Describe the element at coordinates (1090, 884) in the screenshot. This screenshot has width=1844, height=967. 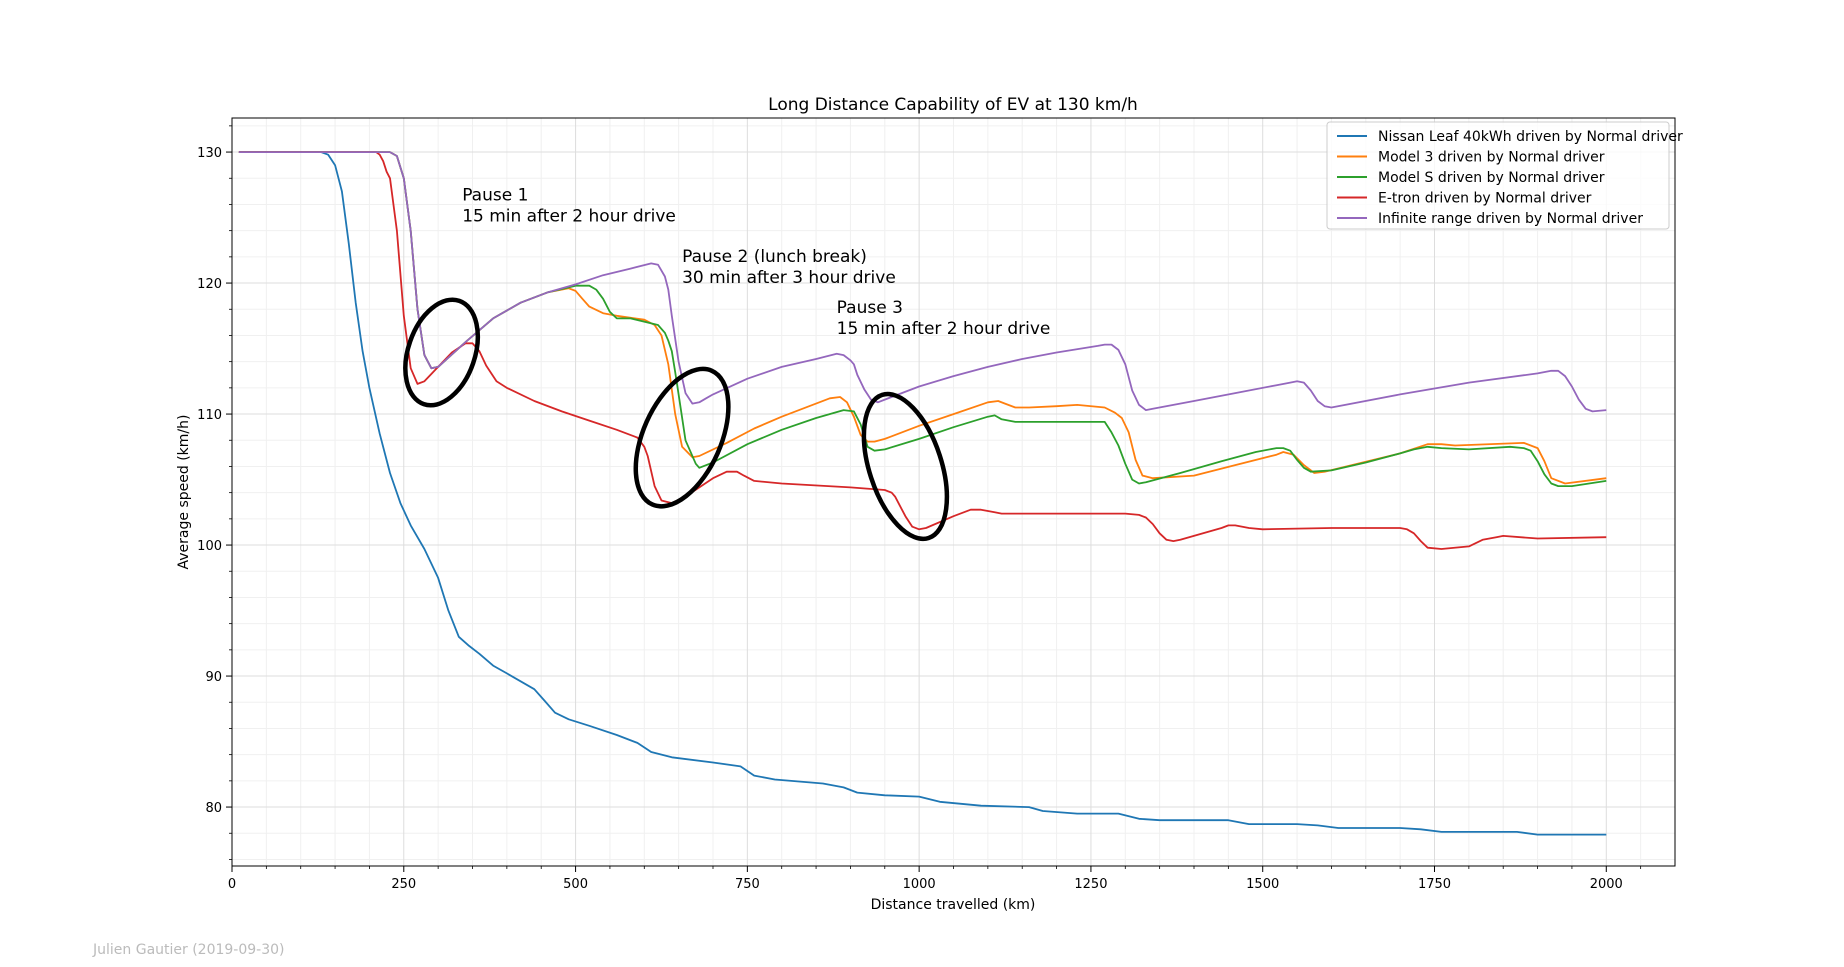
I see `x-tick-label: 1250` at that location.